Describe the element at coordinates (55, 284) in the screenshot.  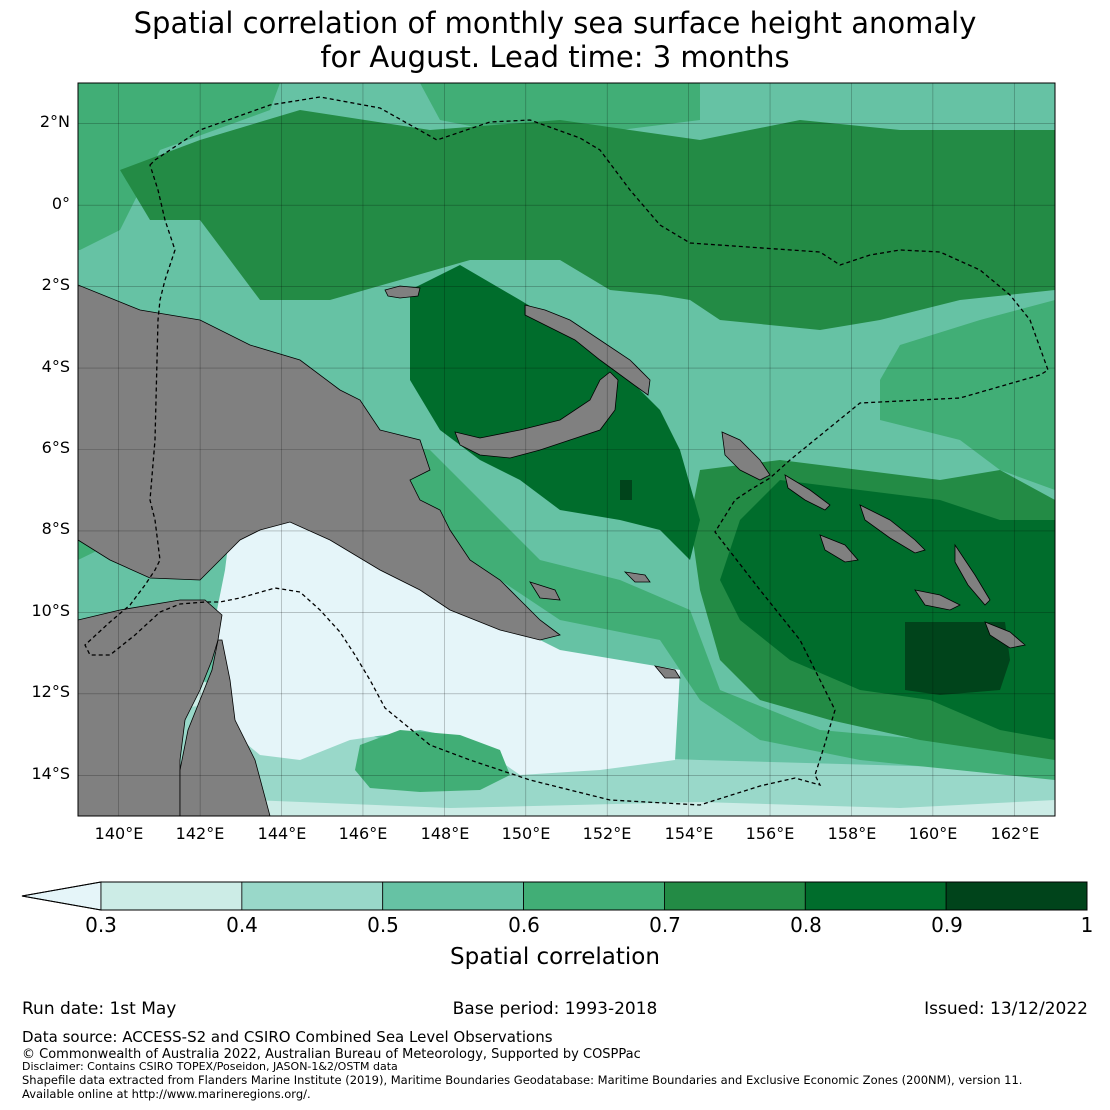
I see `y-tick-label: 2°S` at that location.